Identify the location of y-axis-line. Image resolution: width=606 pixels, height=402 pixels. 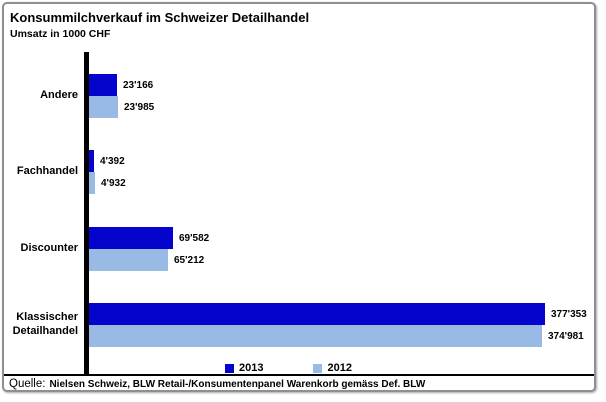
(86, 213).